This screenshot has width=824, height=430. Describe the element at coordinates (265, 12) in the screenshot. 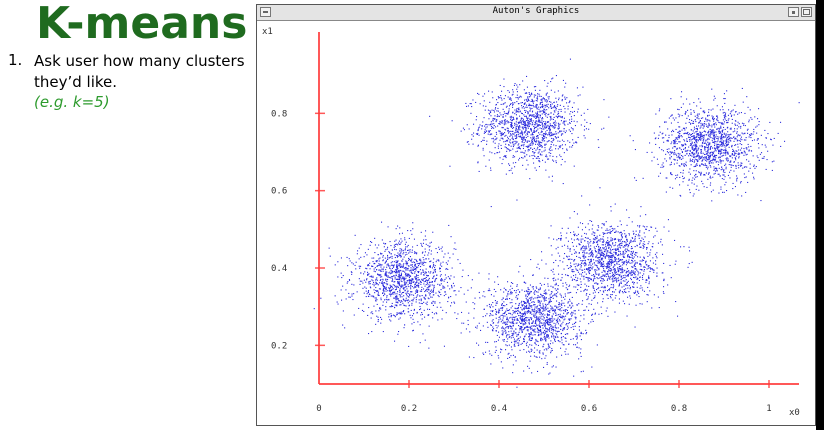

I see `window-menu-icon` at that location.